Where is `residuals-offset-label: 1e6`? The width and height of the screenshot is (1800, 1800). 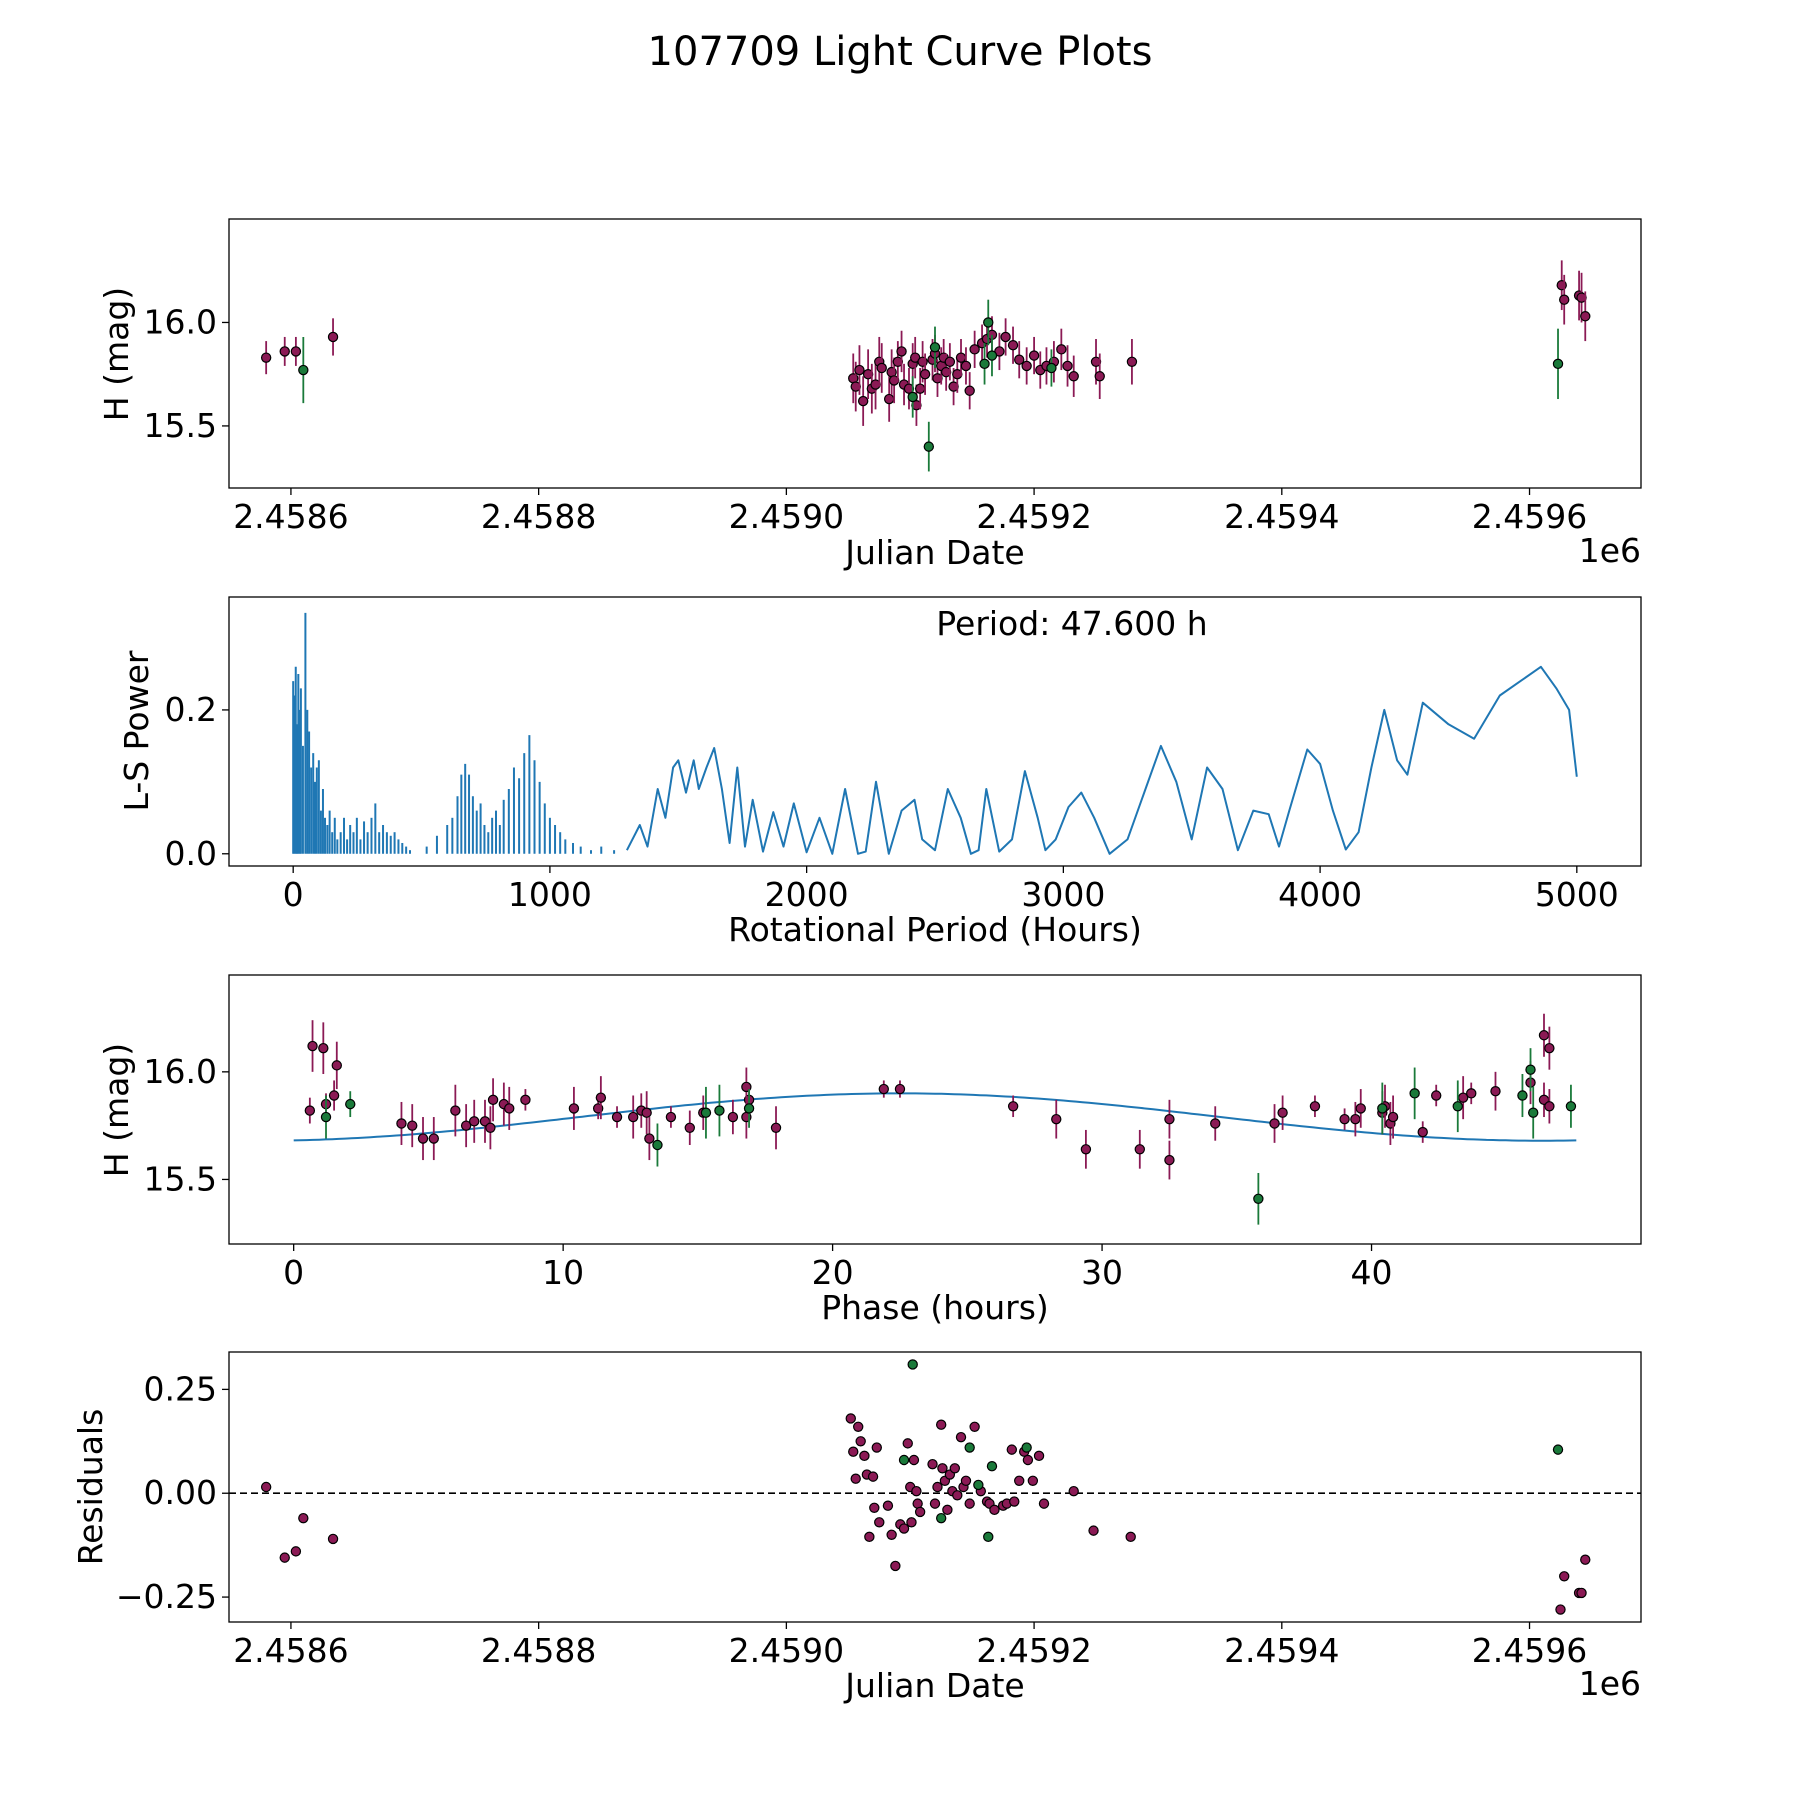 residuals-offset-label: 1e6 is located at coordinates (1610, 1683).